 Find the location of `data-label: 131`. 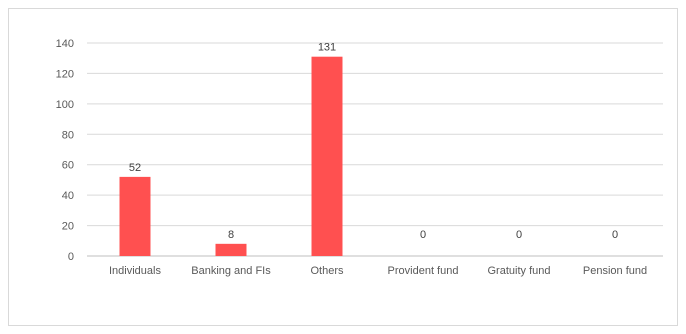

data-label: 131 is located at coordinates (327, 48).